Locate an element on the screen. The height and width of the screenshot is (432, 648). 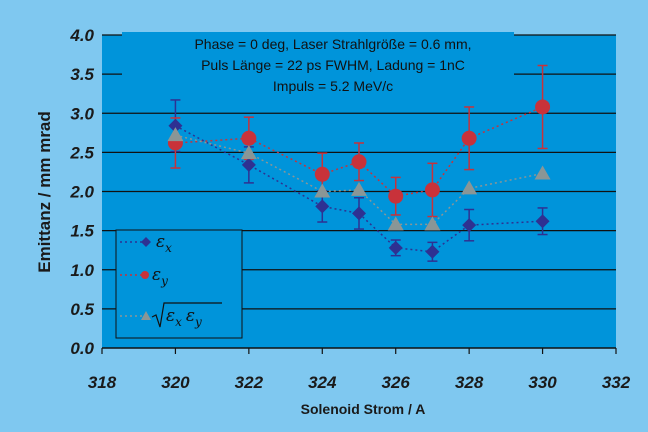
legend-marker-ey is located at coordinates (145, 275).